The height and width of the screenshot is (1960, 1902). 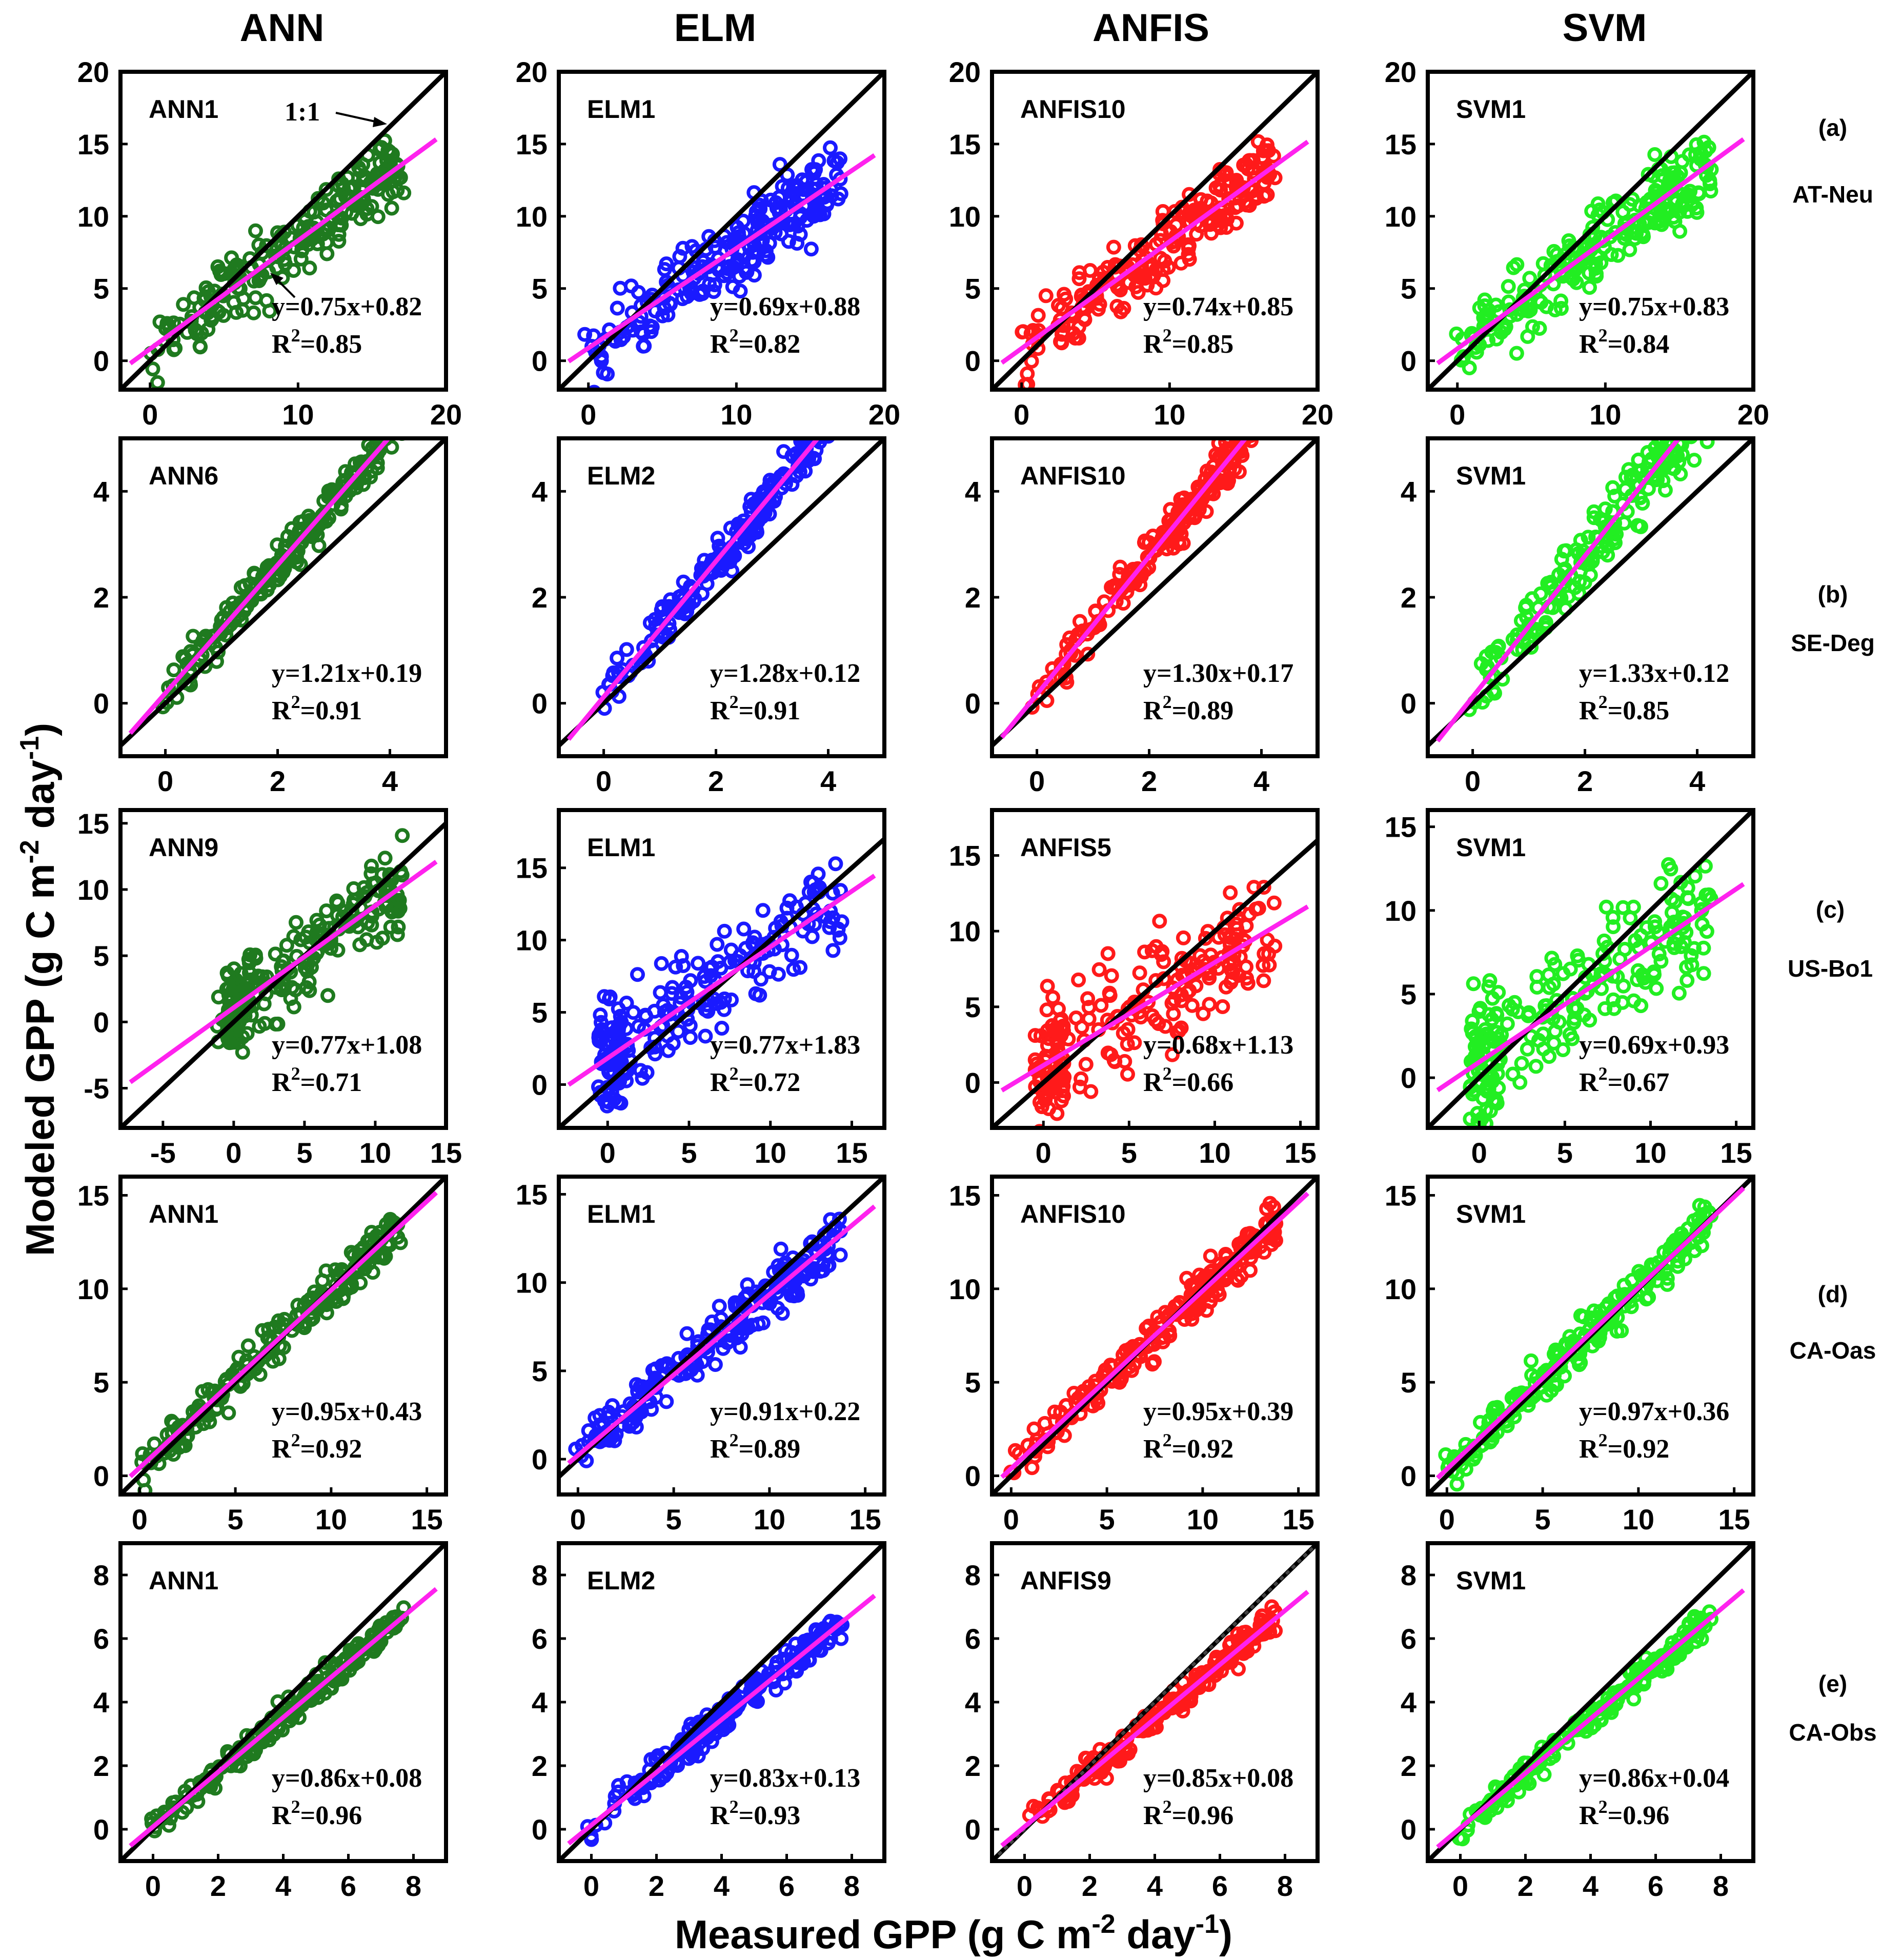 What do you see at coordinates (1833, 594) in the screenshot?
I see `row-tag-b: (b)` at bounding box center [1833, 594].